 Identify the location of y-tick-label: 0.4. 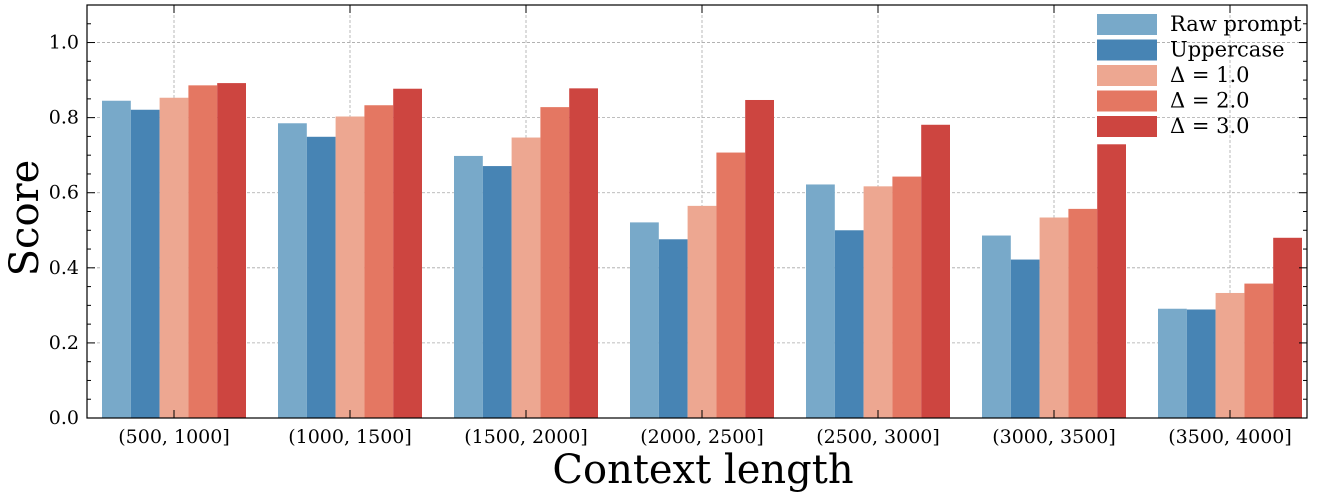
(64, 268).